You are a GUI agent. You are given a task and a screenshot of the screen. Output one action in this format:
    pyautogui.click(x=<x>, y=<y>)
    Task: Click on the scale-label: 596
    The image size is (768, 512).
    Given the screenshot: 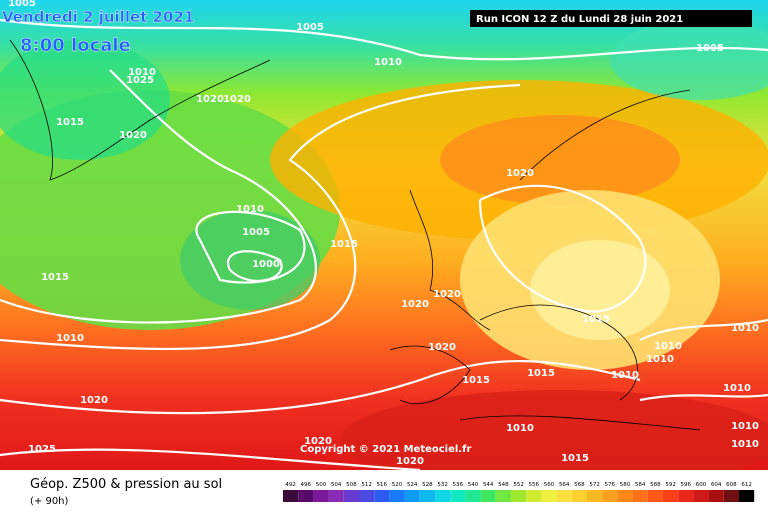 What is the action you would take?
    pyautogui.click(x=686, y=485)
    